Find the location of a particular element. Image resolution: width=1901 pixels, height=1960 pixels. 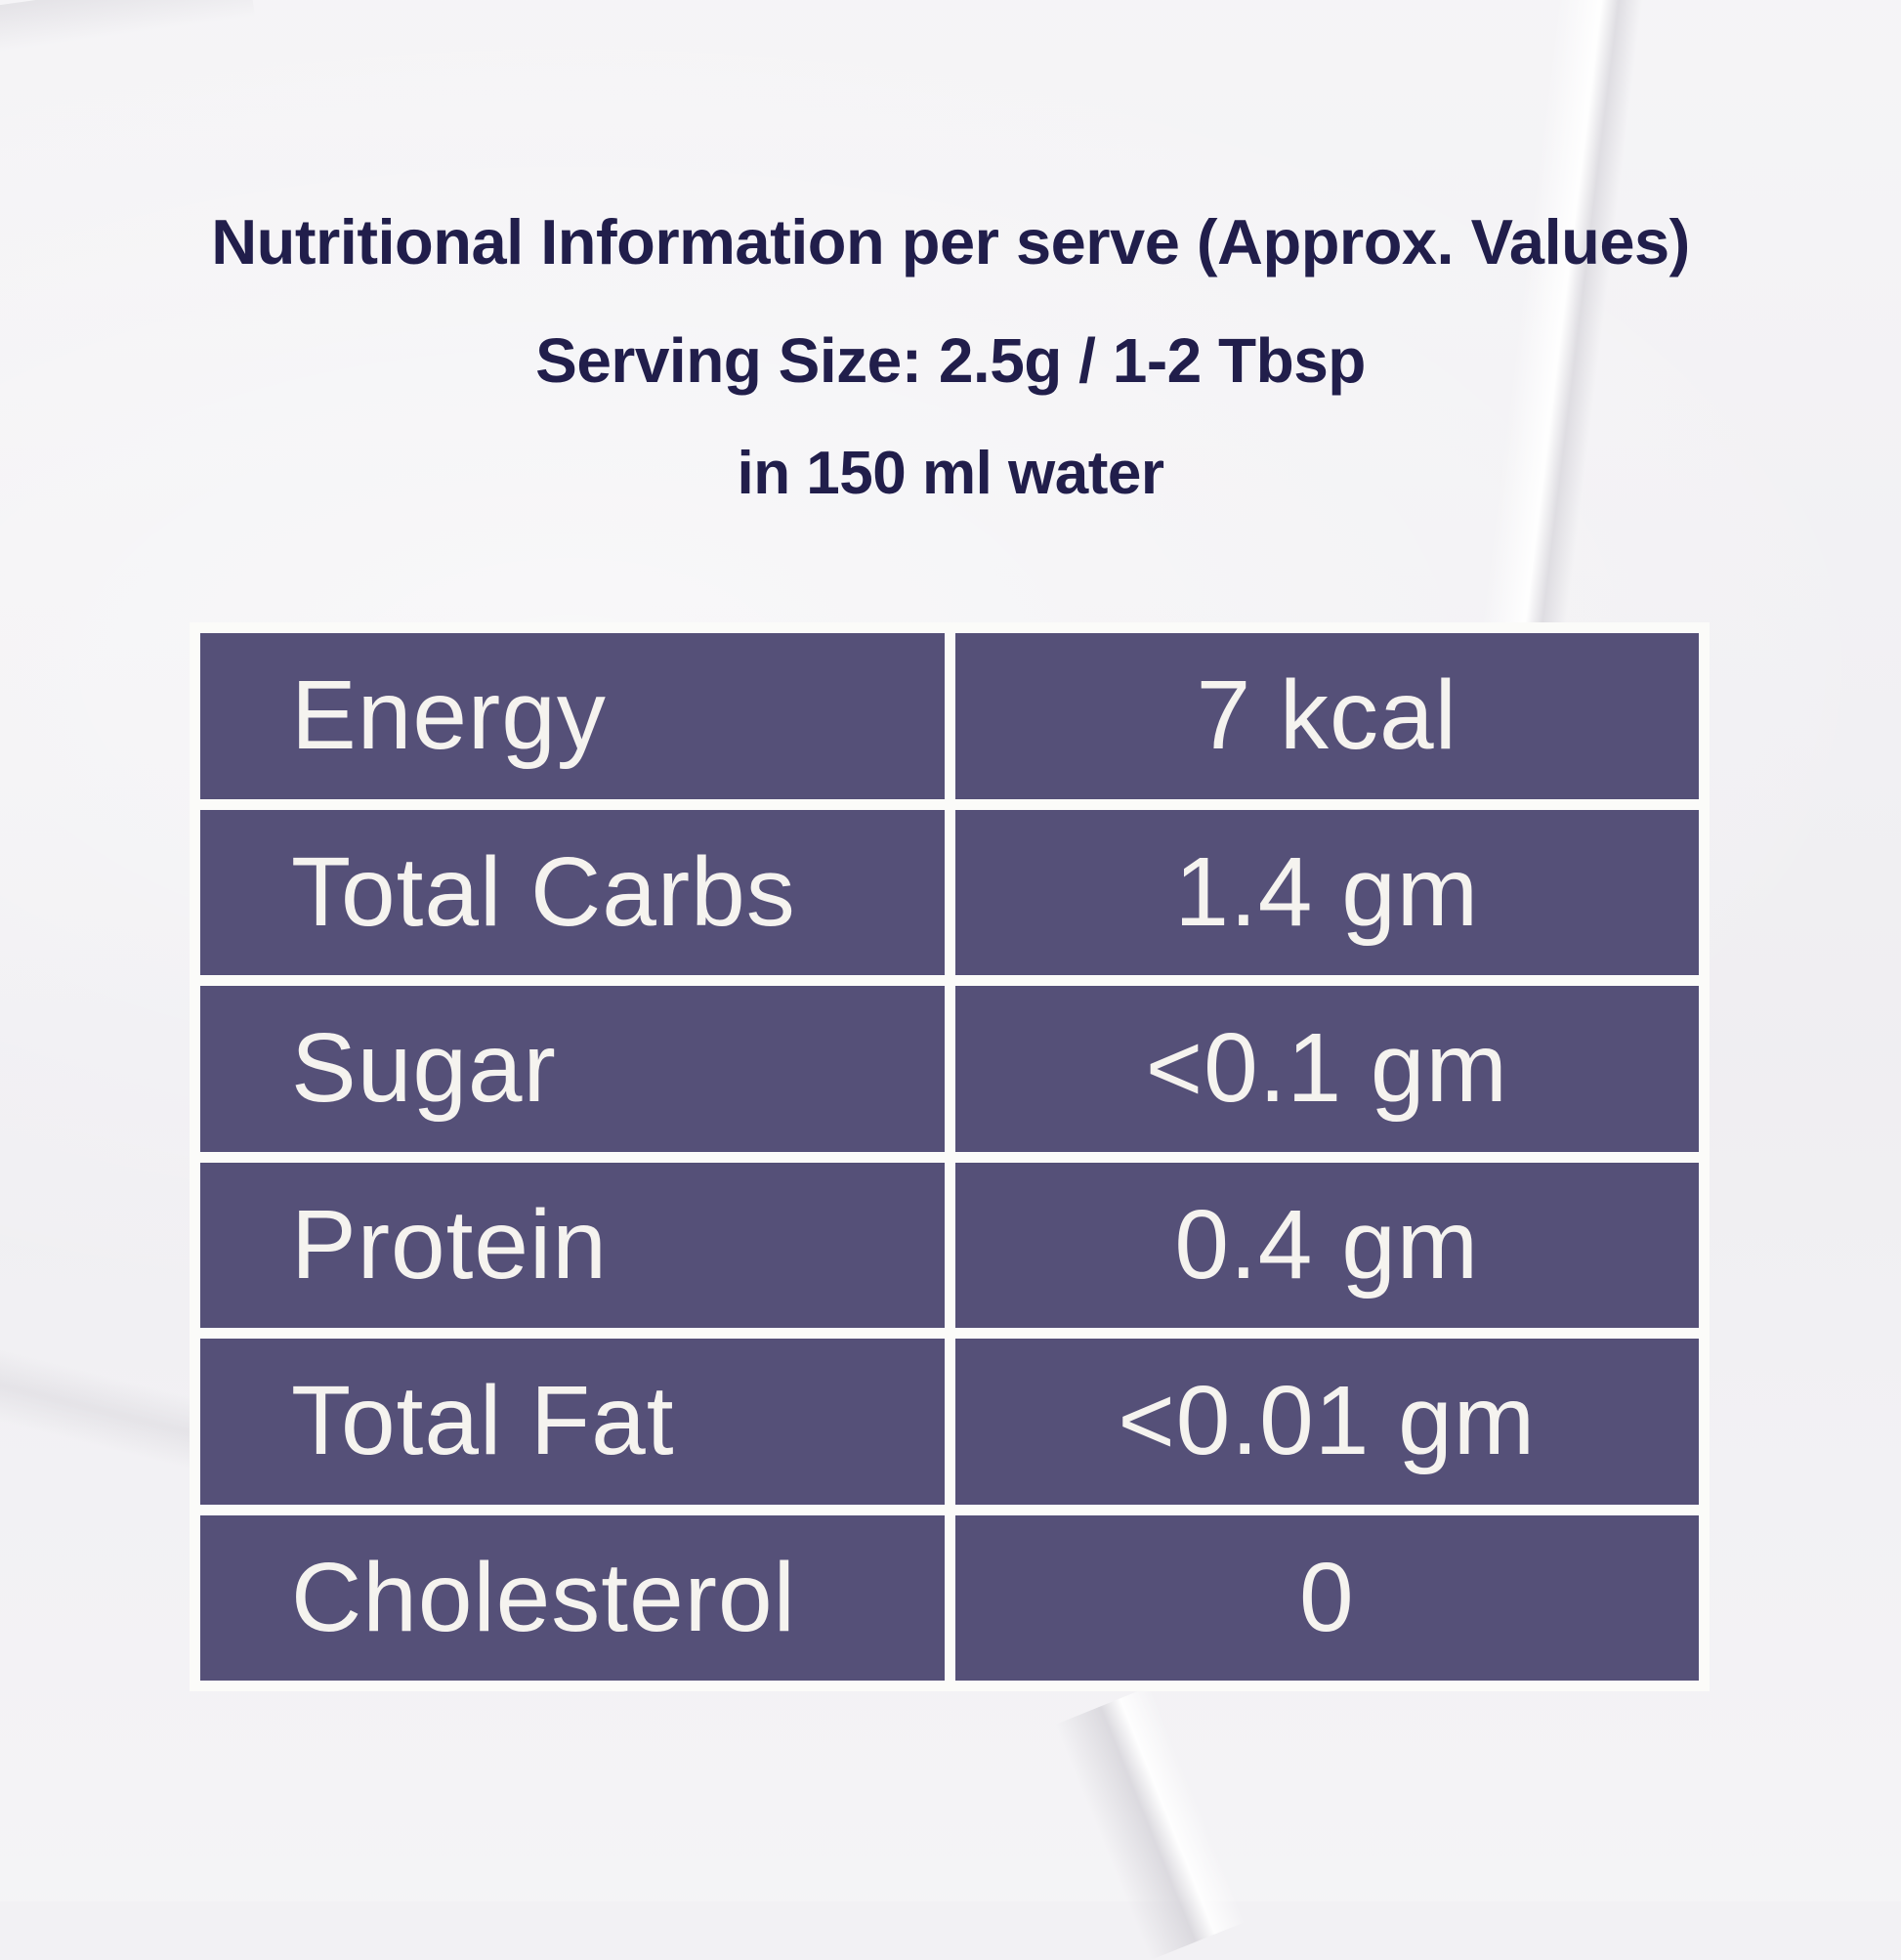

nutrient-value-cell: 7 kcal is located at coordinates (1327, 716).